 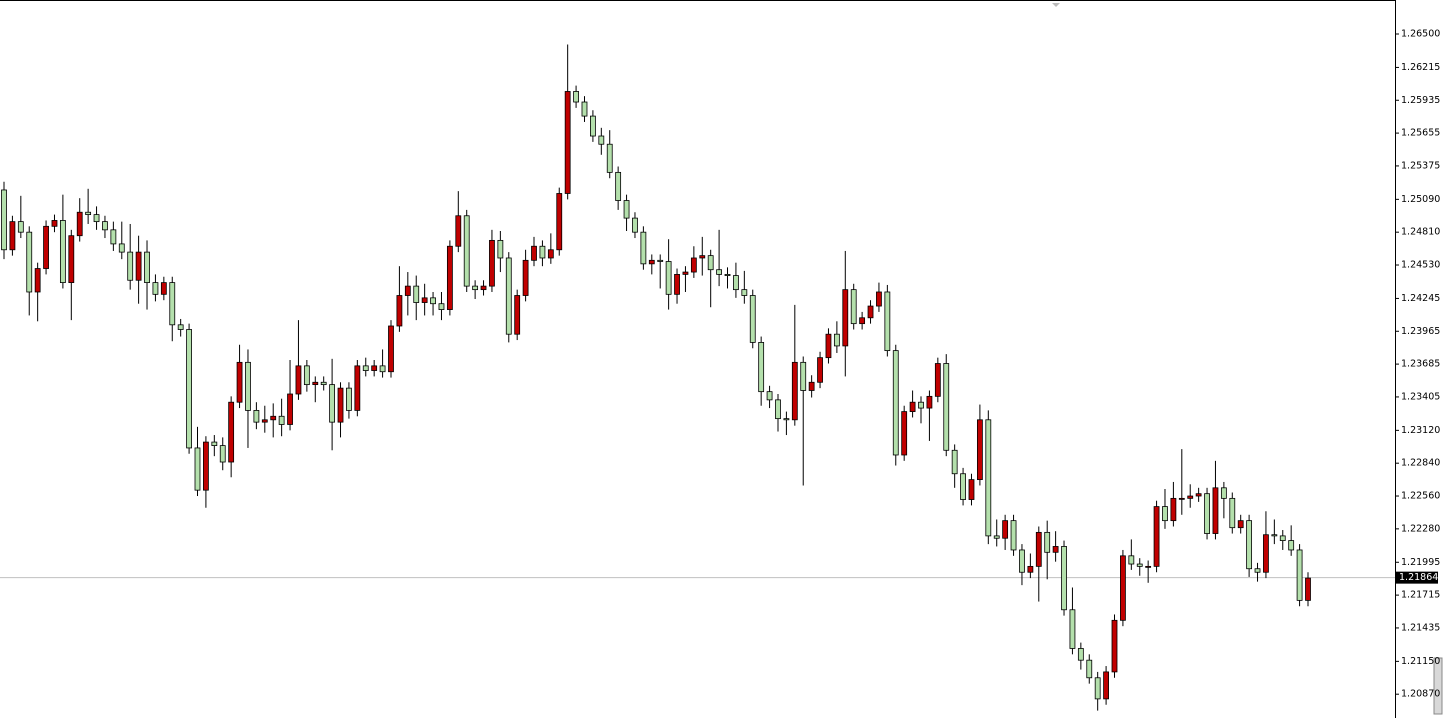 What do you see at coordinates (1420, 67) in the screenshot?
I see `y-tick-label: 1.26215` at bounding box center [1420, 67].